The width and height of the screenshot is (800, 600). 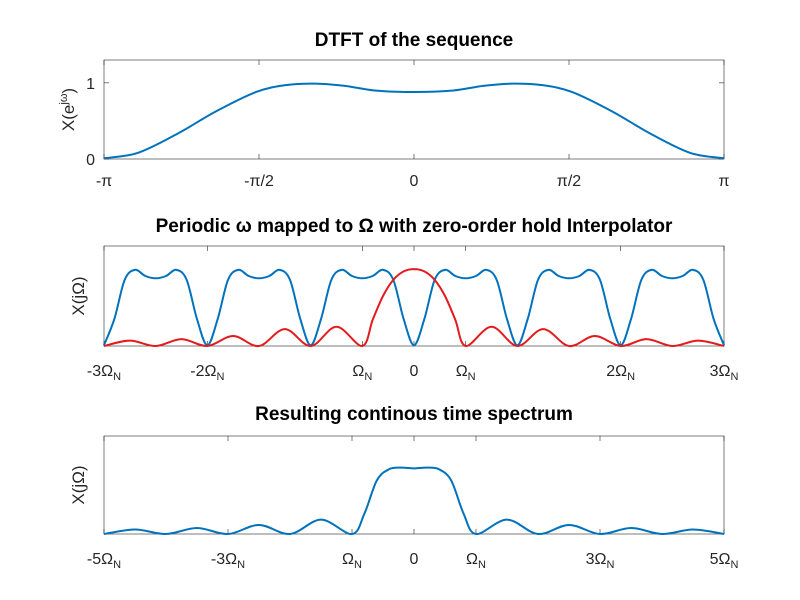 What do you see at coordinates (64, 99) in the screenshot?
I see `y-axis-label-superscript: jω` at bounding box center [64, 99].